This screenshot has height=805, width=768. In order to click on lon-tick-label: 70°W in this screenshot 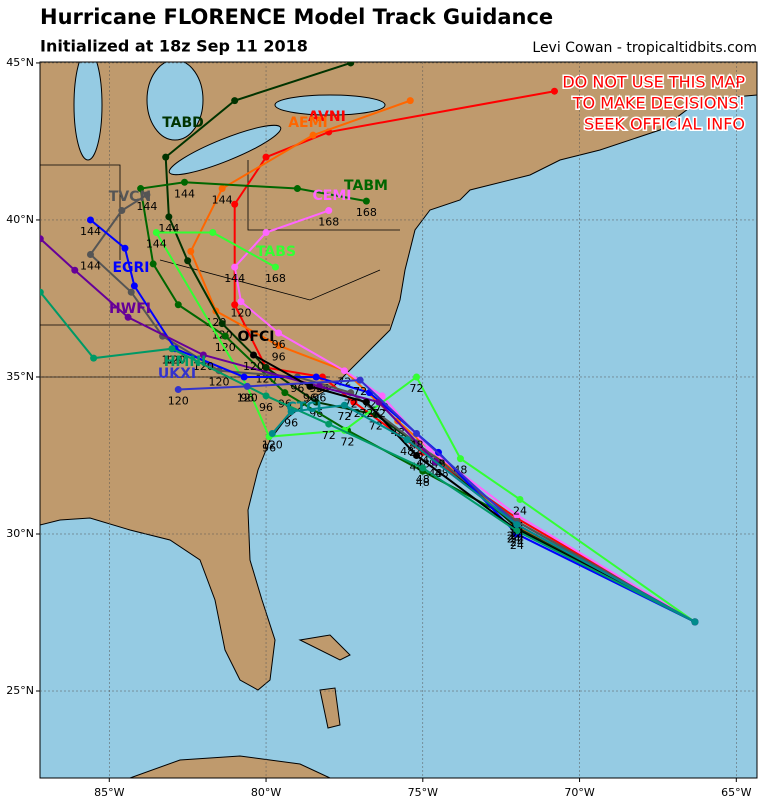, I will do `click(579, 792)`.